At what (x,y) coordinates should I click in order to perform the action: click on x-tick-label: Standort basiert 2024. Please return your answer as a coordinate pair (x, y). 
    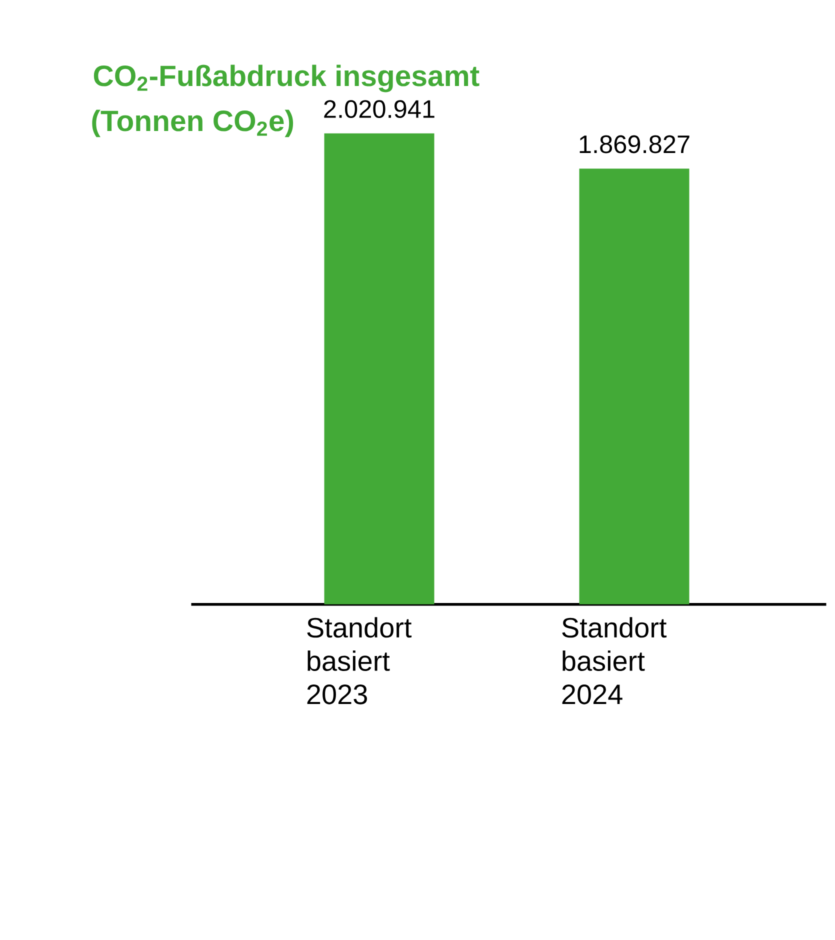
    Looking at the image, I should click on (614, 660).